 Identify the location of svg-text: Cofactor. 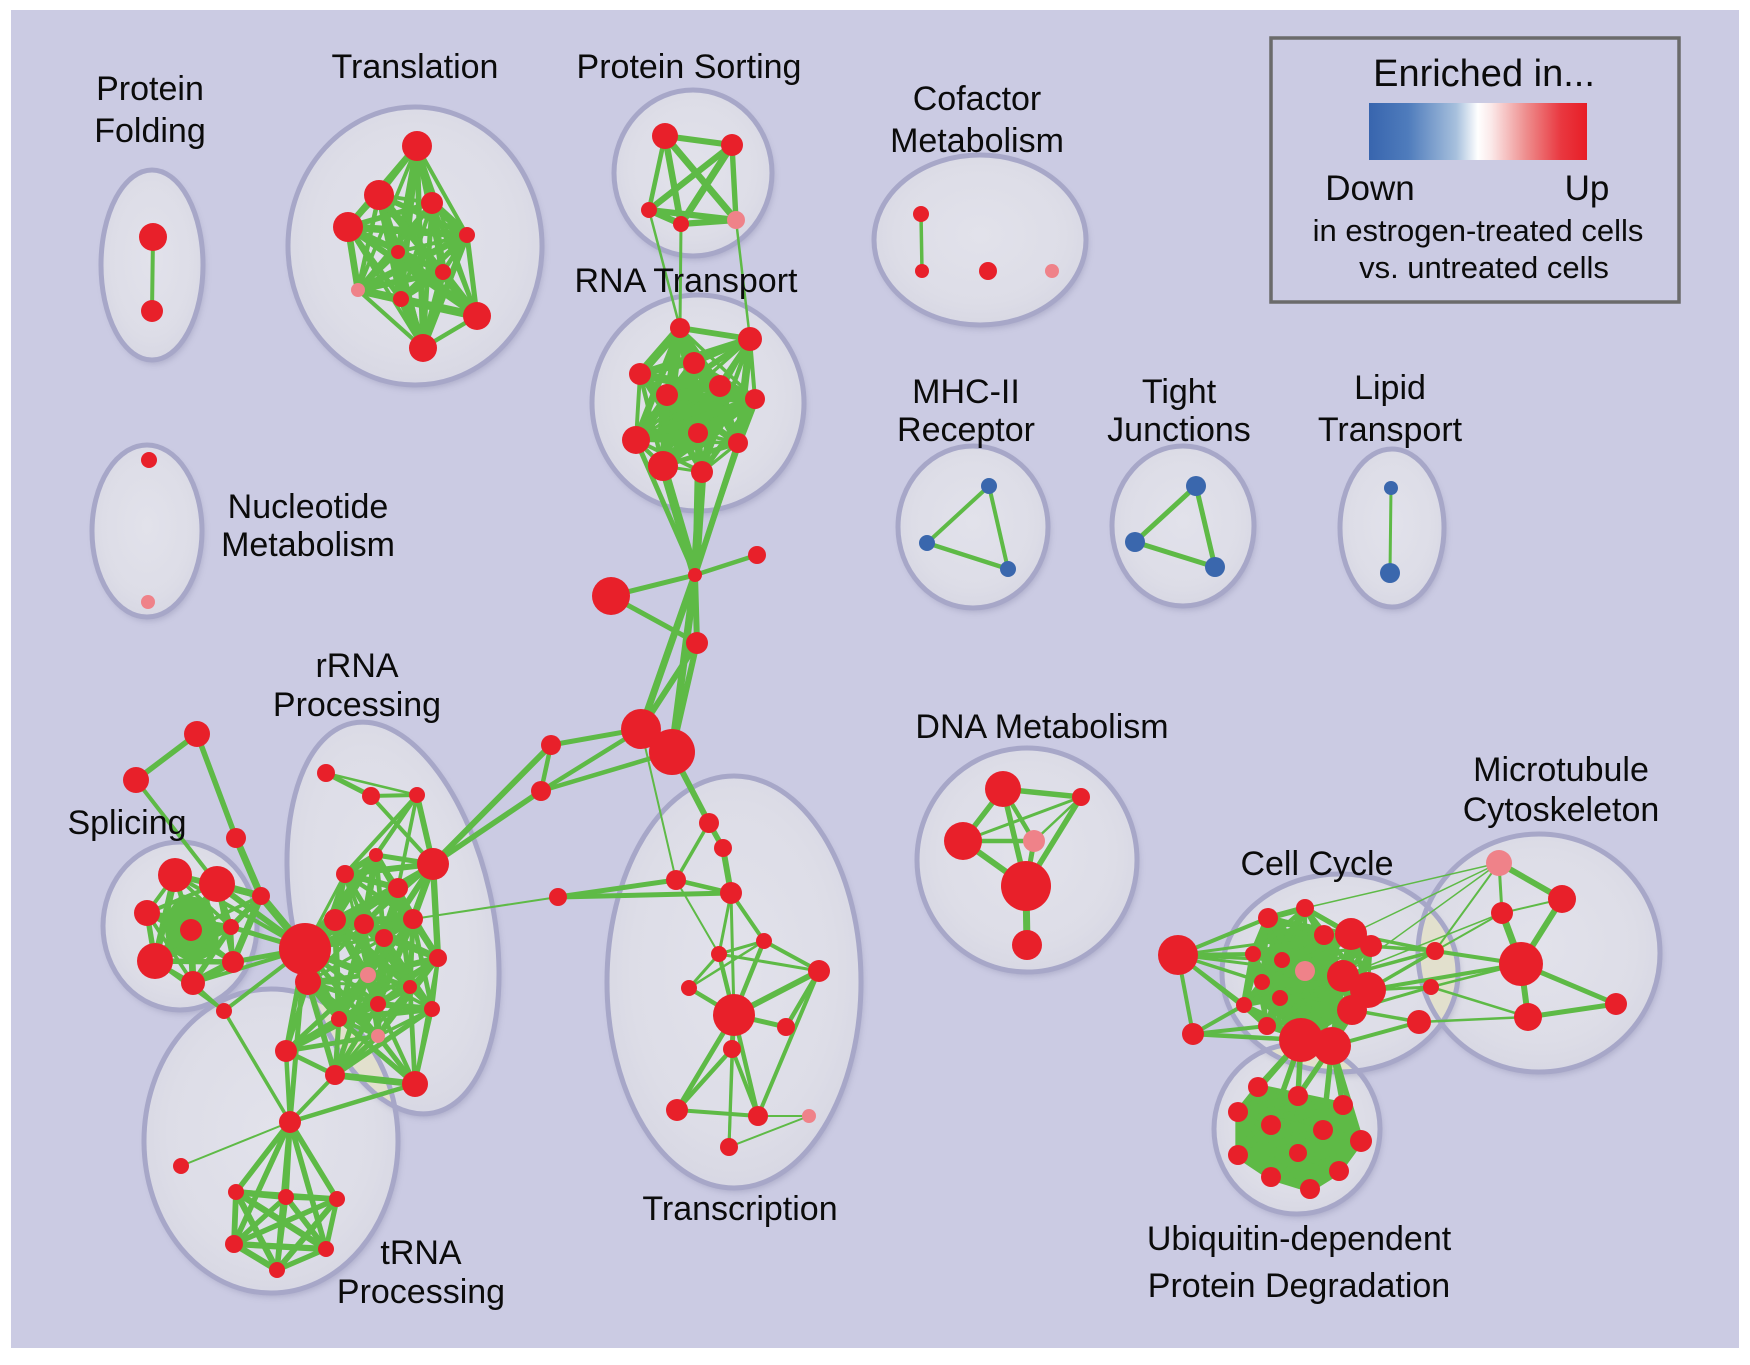
(977, 99).